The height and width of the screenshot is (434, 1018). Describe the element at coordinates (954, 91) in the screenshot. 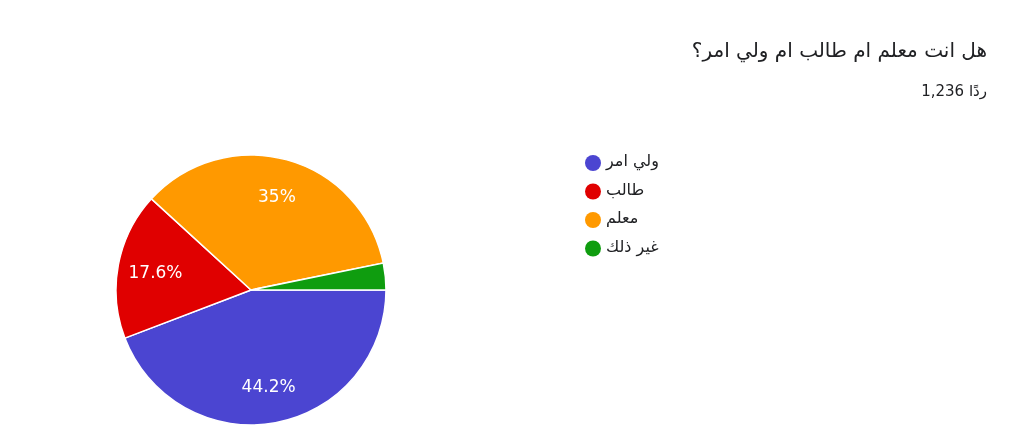

I see `text: 1,236 ردًا` at that location.